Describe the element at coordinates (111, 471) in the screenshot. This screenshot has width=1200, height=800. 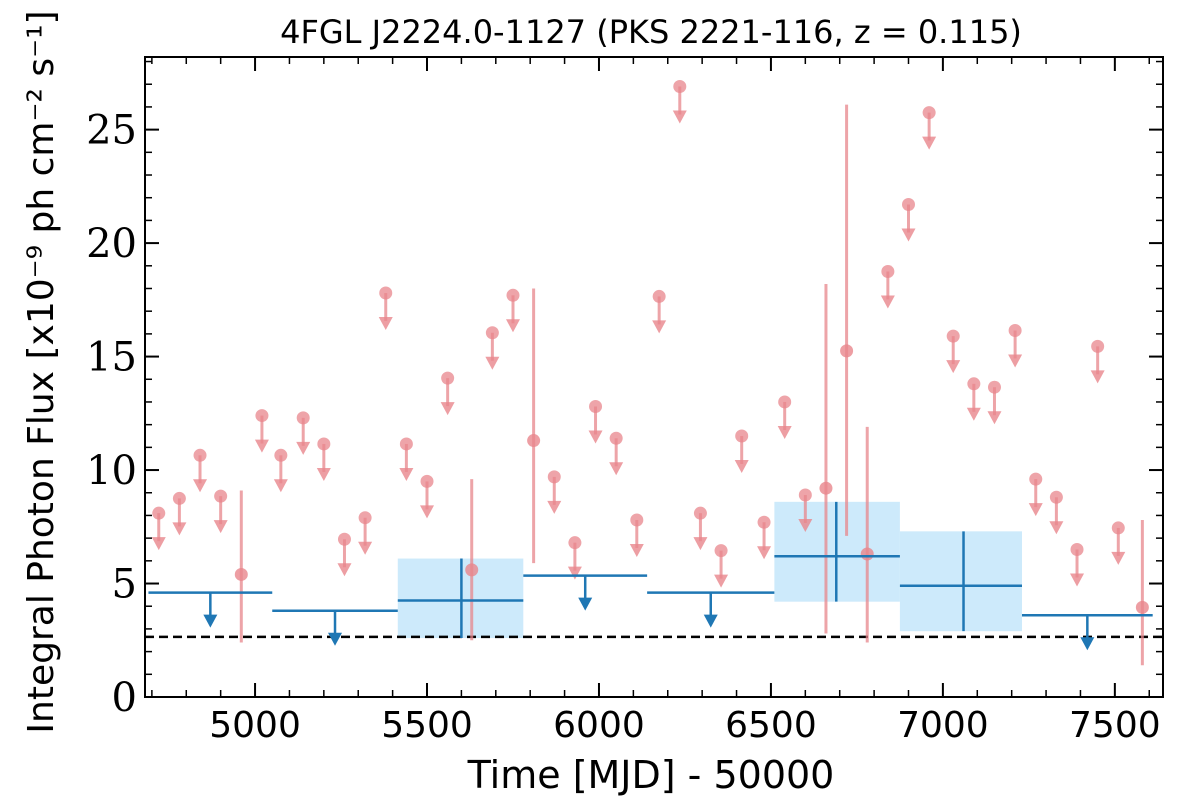
I see `y-tick-label: 10` at that location.